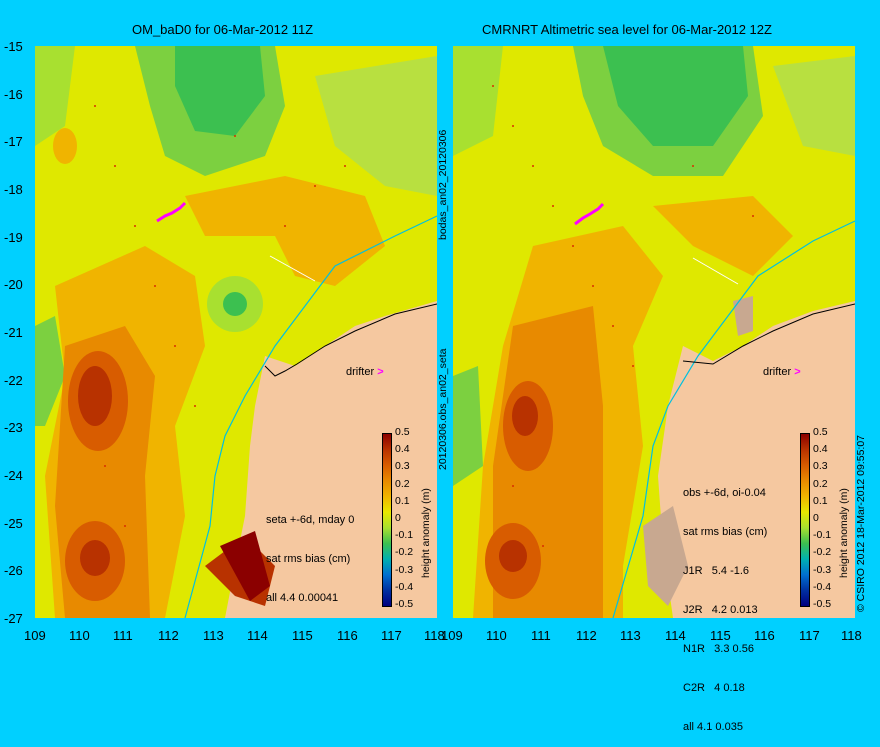 This screenshot has width=880, height=747. What do you see at coordinates (861, 523) in the screenshot?
I see `credit-label: © CSIRO 2012 18-Mar-2012 09:55:07` at bounding box center [861, 523].